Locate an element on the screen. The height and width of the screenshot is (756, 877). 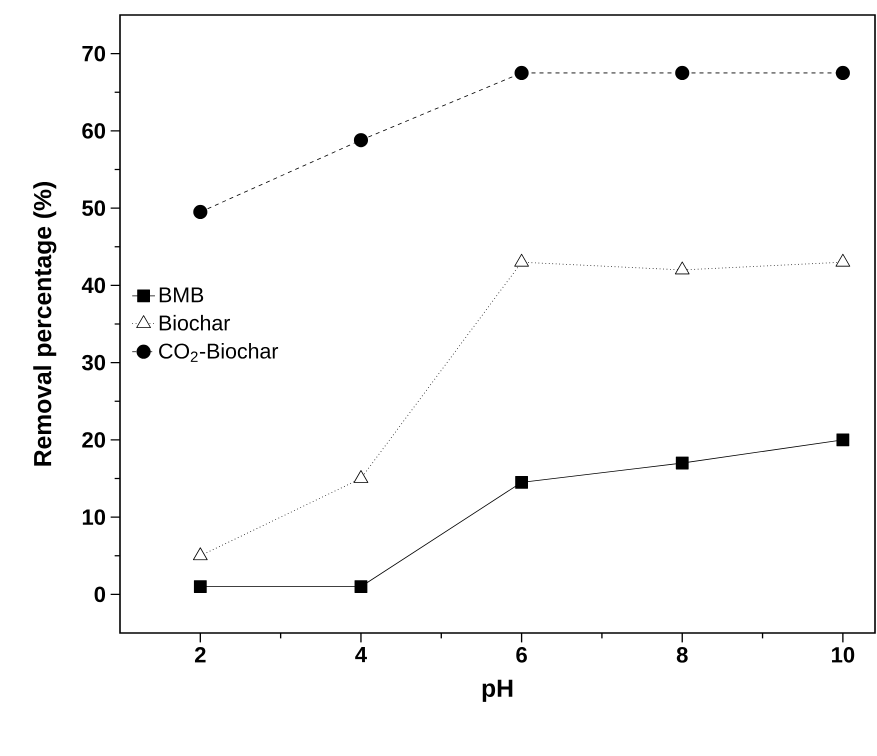
legend-label: CO$_{2}$-Biochar is located at coordinates (218, 352).